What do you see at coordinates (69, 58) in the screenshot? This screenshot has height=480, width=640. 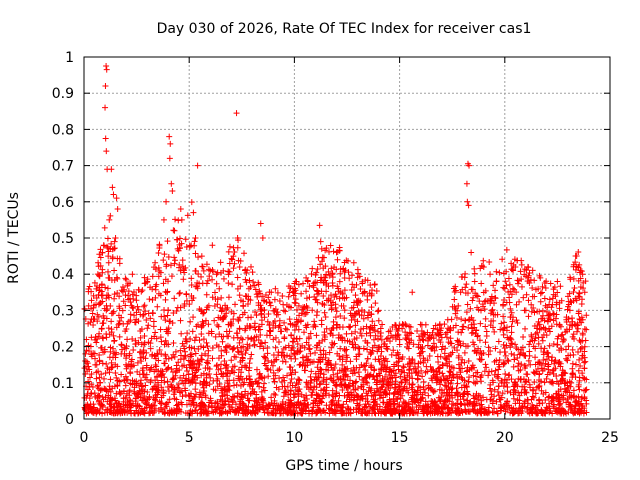 I see `y-tick-label: 1` at bounding box center [69, 58].